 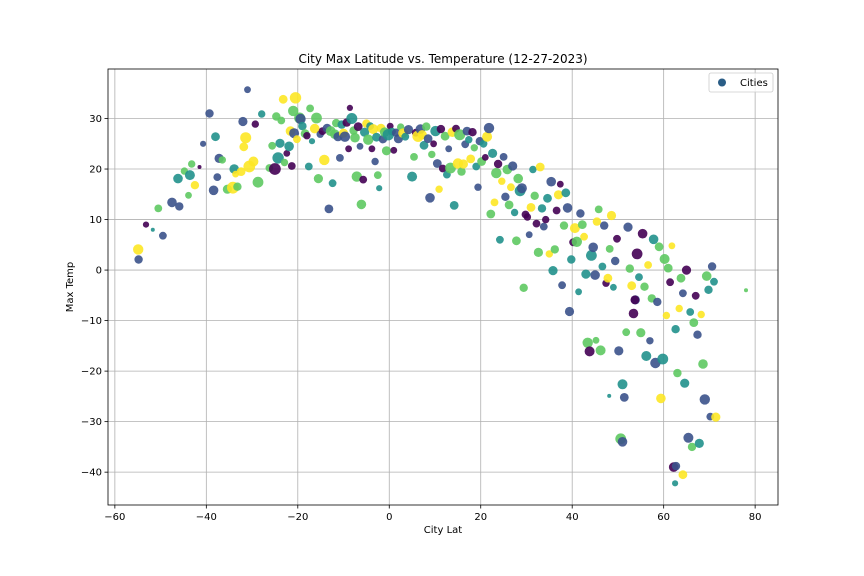 What do you see at coordinates (480, 517) in the screenshot?
I see `x-tick-label: 20` at bounding box center [480, 517].